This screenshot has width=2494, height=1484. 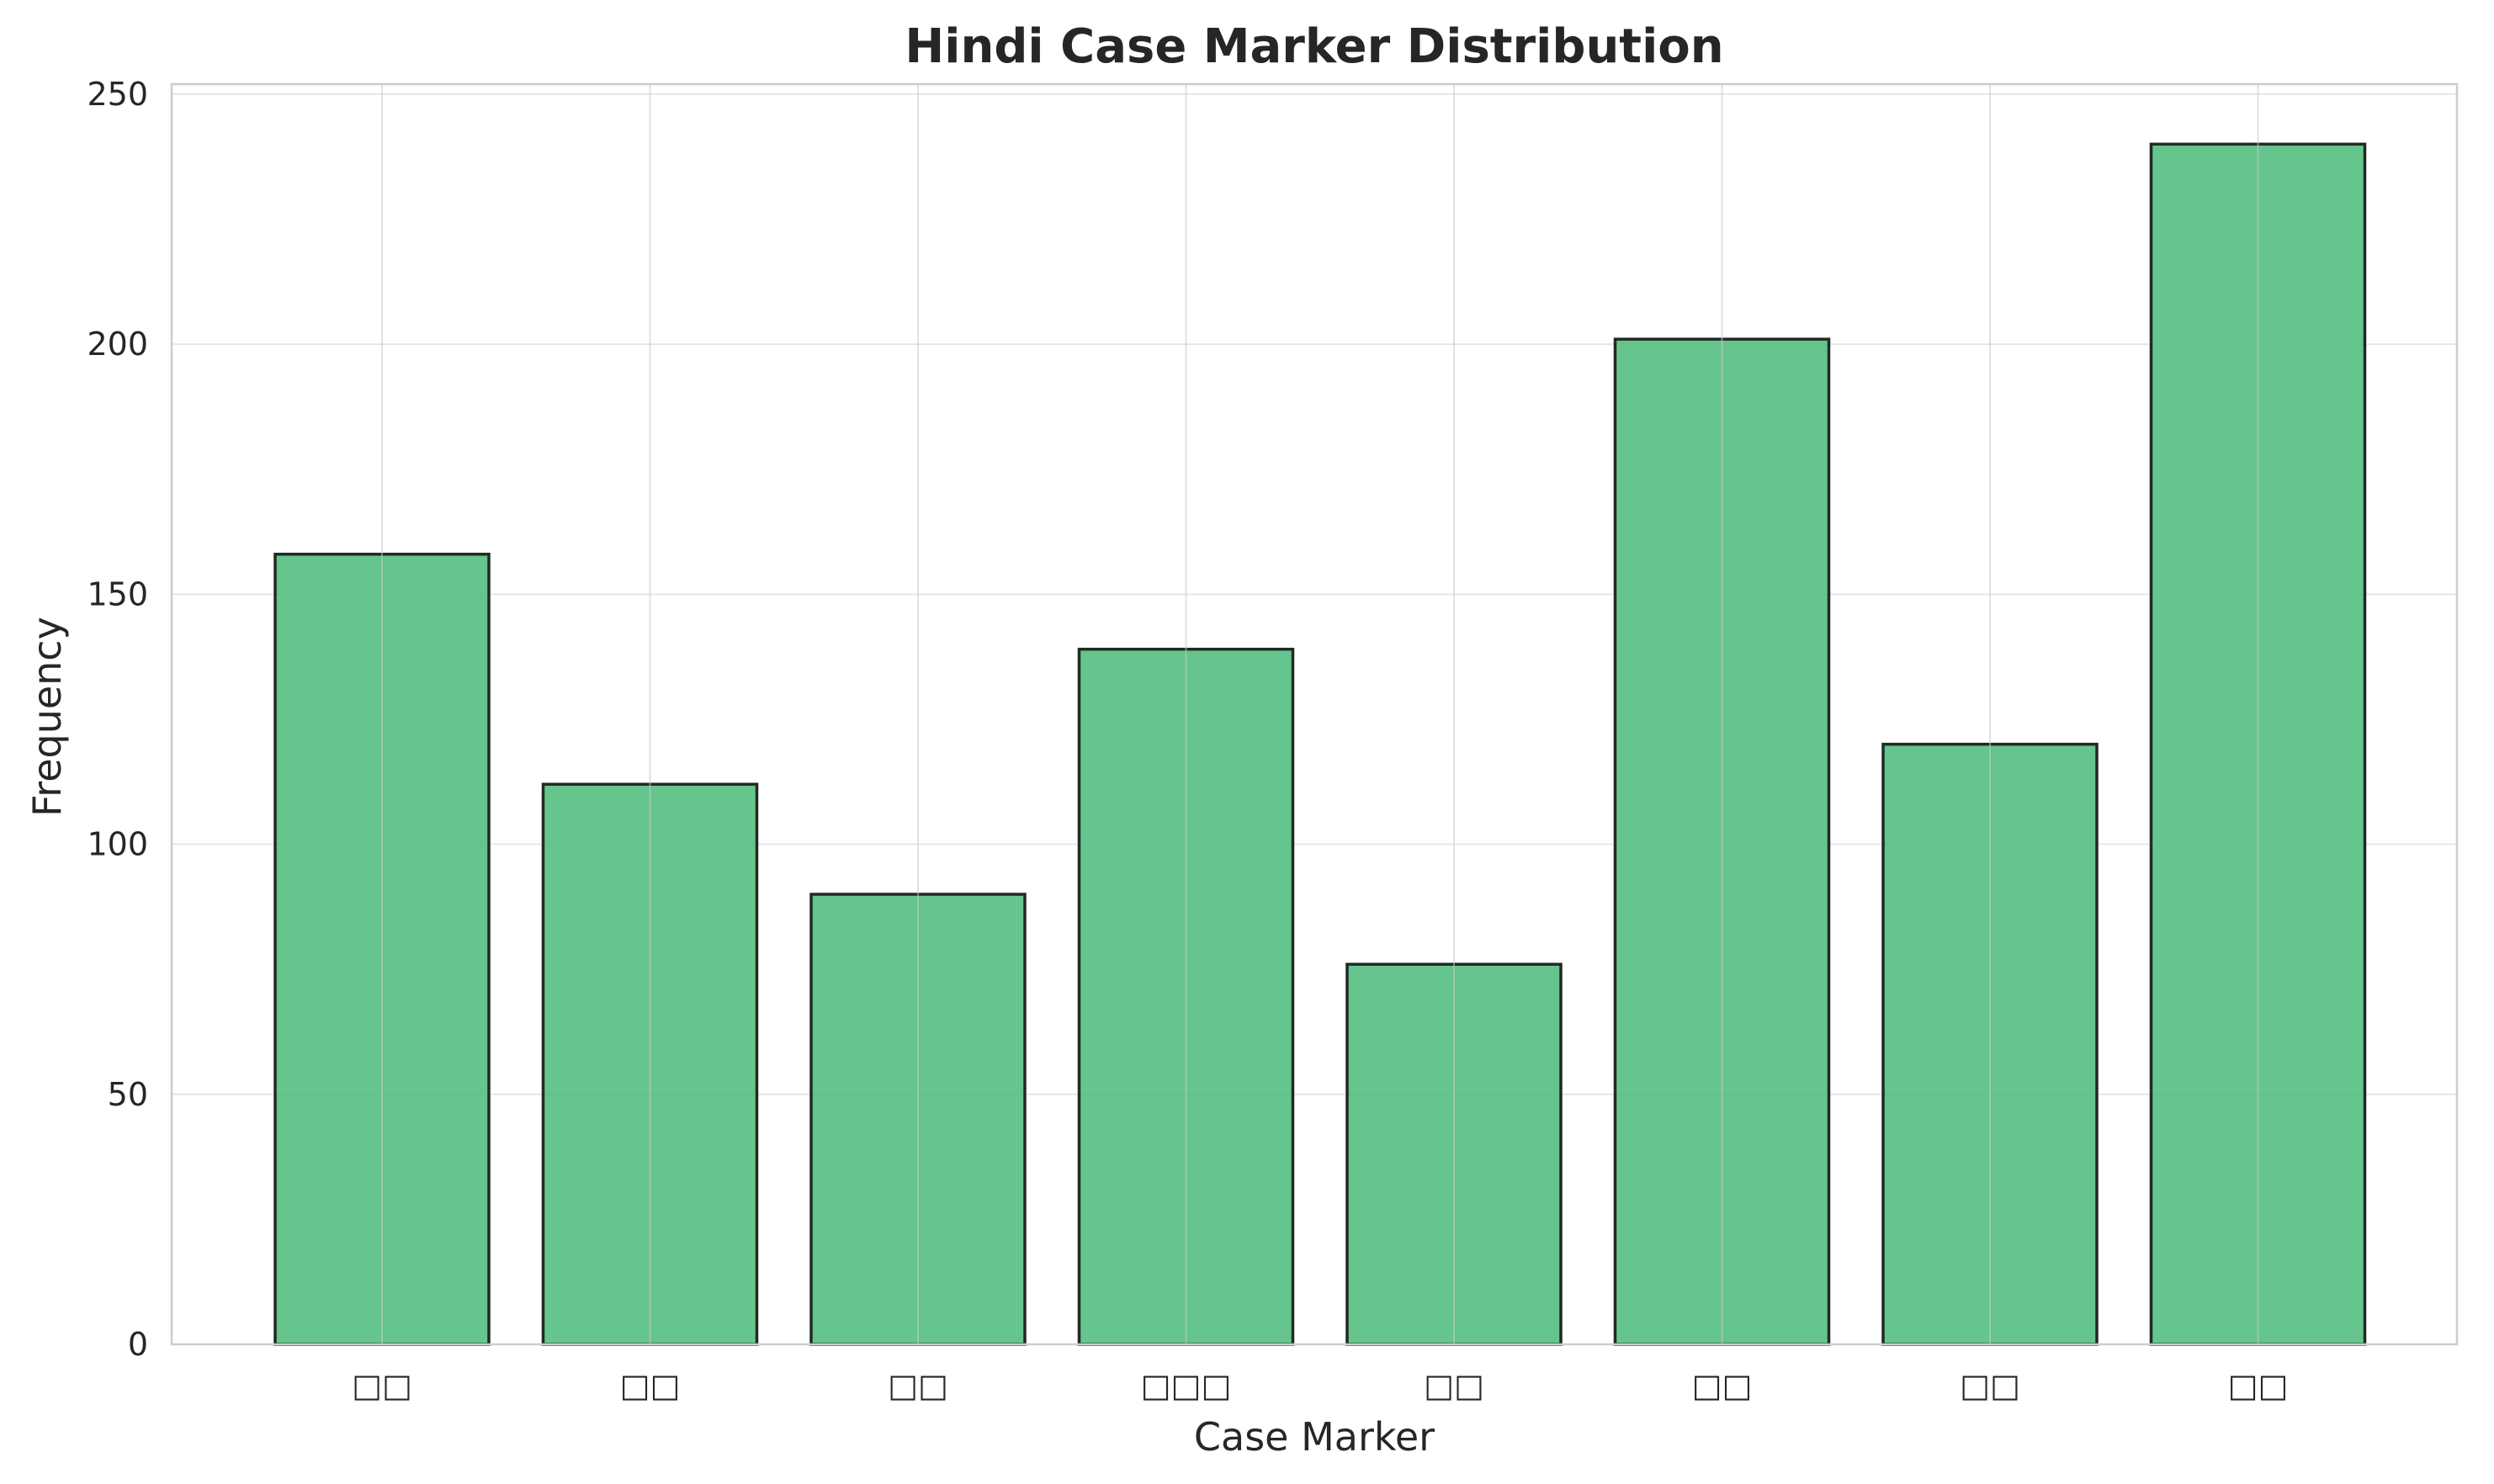 I want to click on y-axis-ticks: 0 50 100 150 200 250, so click(x=117, y=719).